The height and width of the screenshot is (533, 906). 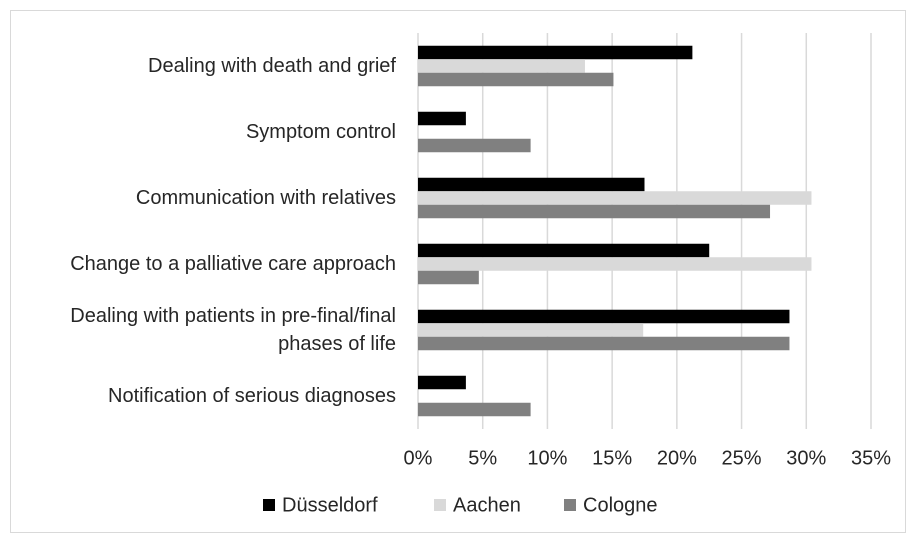 What do you see at coordinates (330, 505) in the screenshot?
I see `legend-label: Düsseldorf` at bounding box center [330, 505].